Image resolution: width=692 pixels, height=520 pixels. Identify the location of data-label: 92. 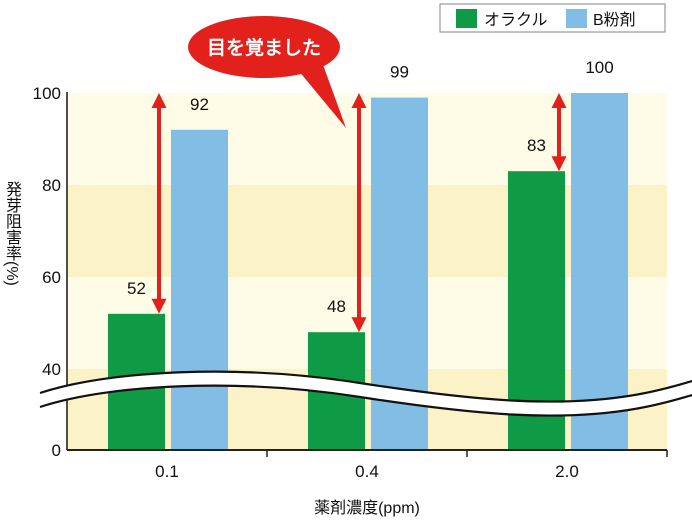
(199, 104).